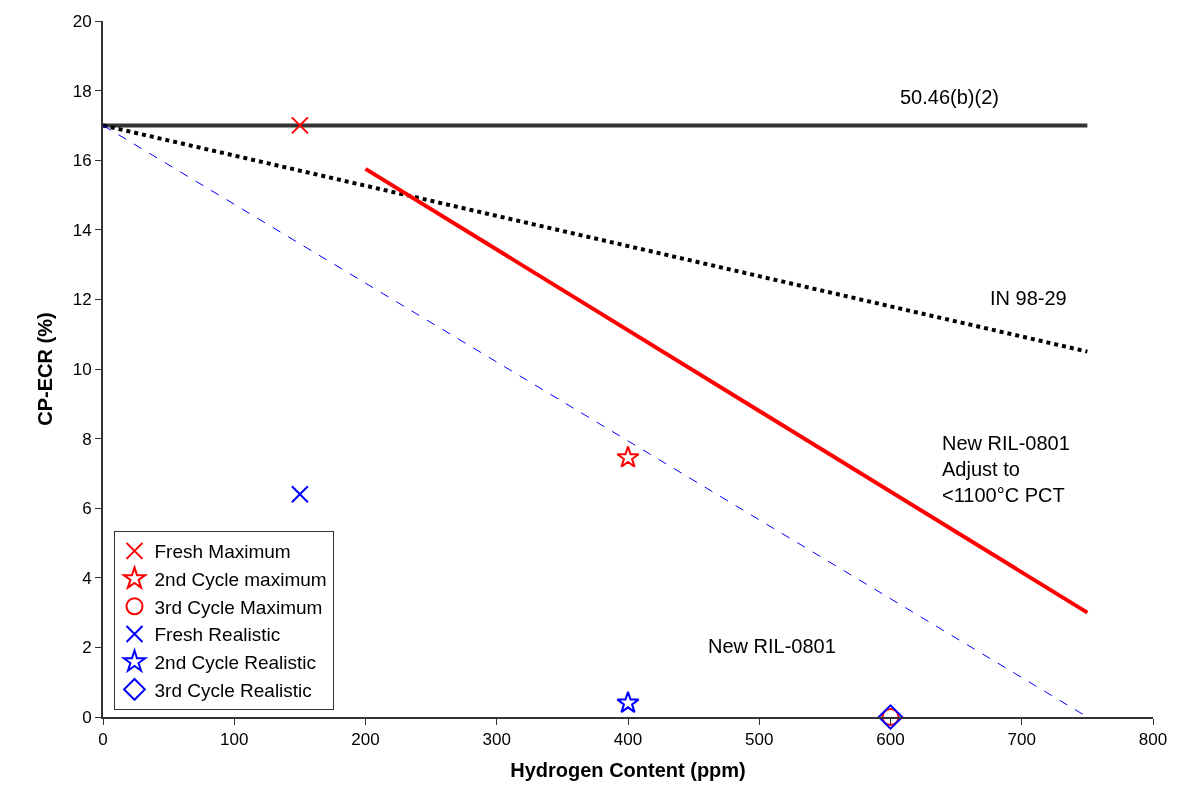  I want to click on y-tick-label: 6, so click(87, 509).